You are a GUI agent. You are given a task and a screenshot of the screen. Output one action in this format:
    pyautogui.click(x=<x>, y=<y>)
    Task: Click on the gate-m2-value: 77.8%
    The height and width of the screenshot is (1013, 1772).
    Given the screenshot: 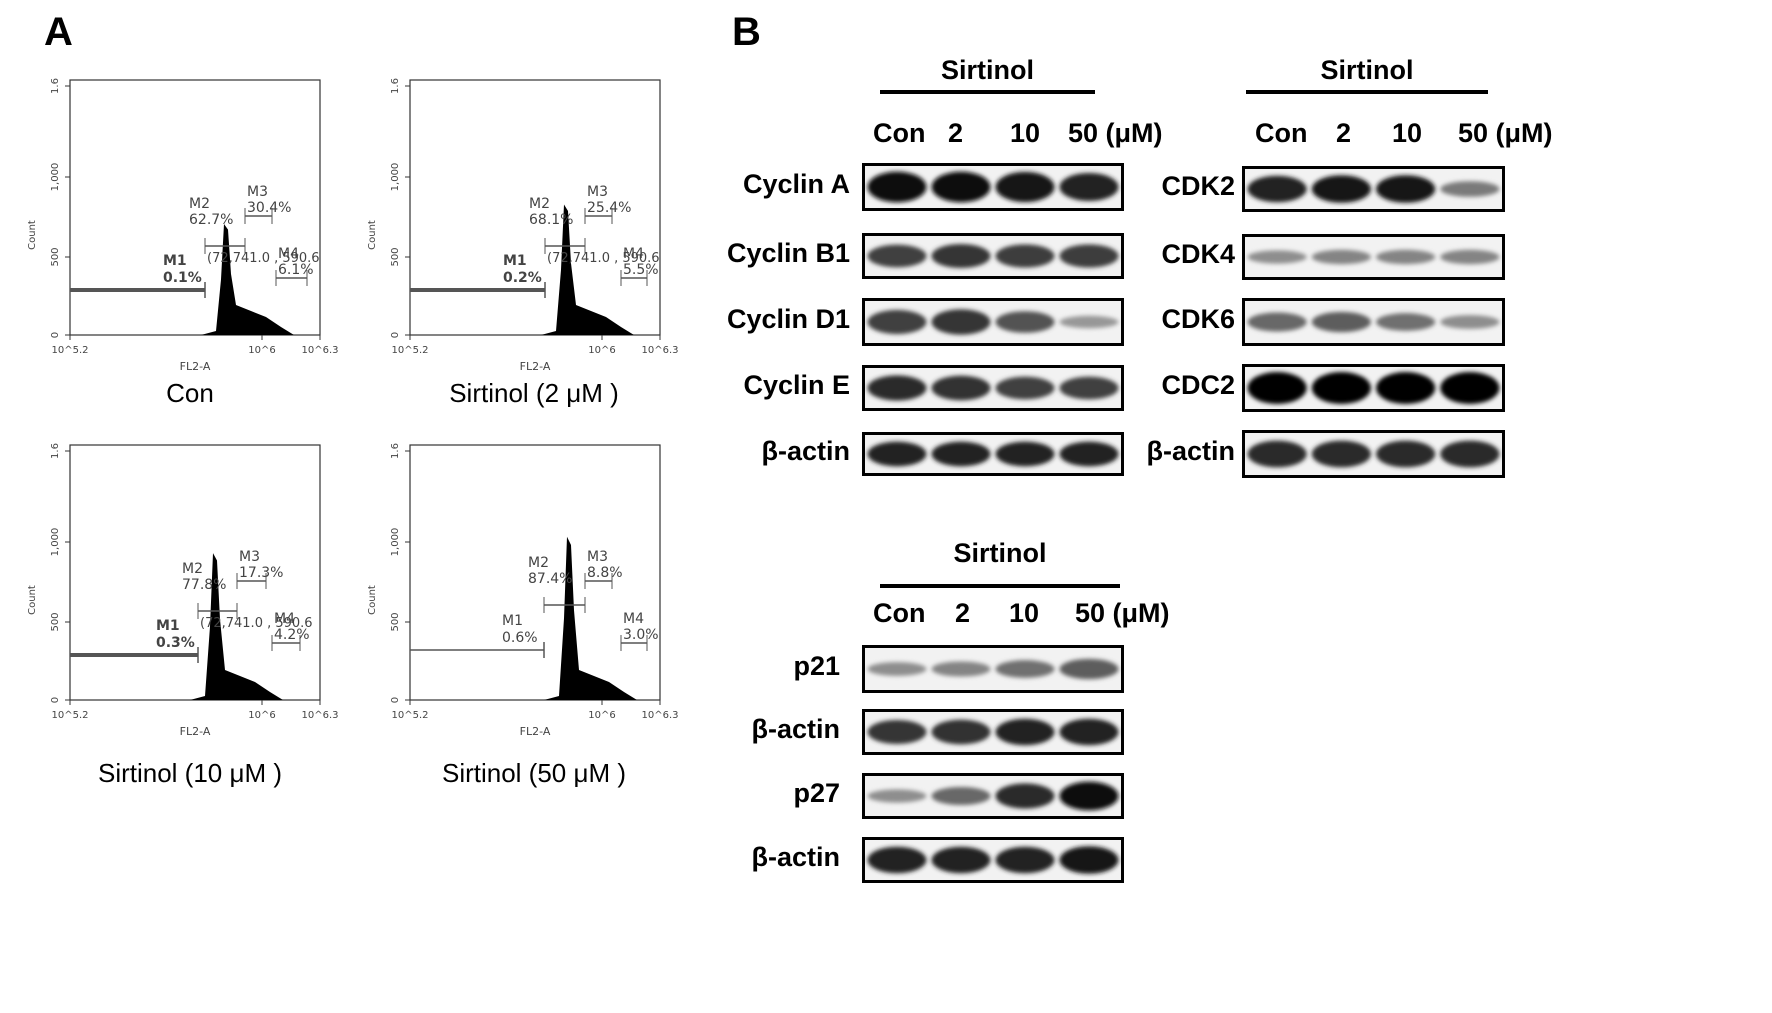 What is the action you would take?
    pyautogui.click(x=204, y=585)
    